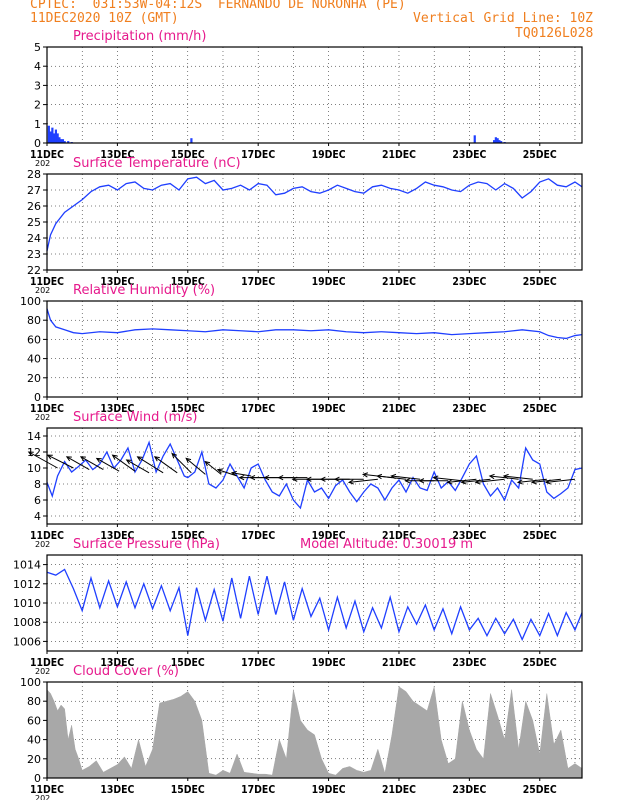  Describe the element at coordinates (37, 484) in the screenshot. I see `y-tick-label: 8` at that location.